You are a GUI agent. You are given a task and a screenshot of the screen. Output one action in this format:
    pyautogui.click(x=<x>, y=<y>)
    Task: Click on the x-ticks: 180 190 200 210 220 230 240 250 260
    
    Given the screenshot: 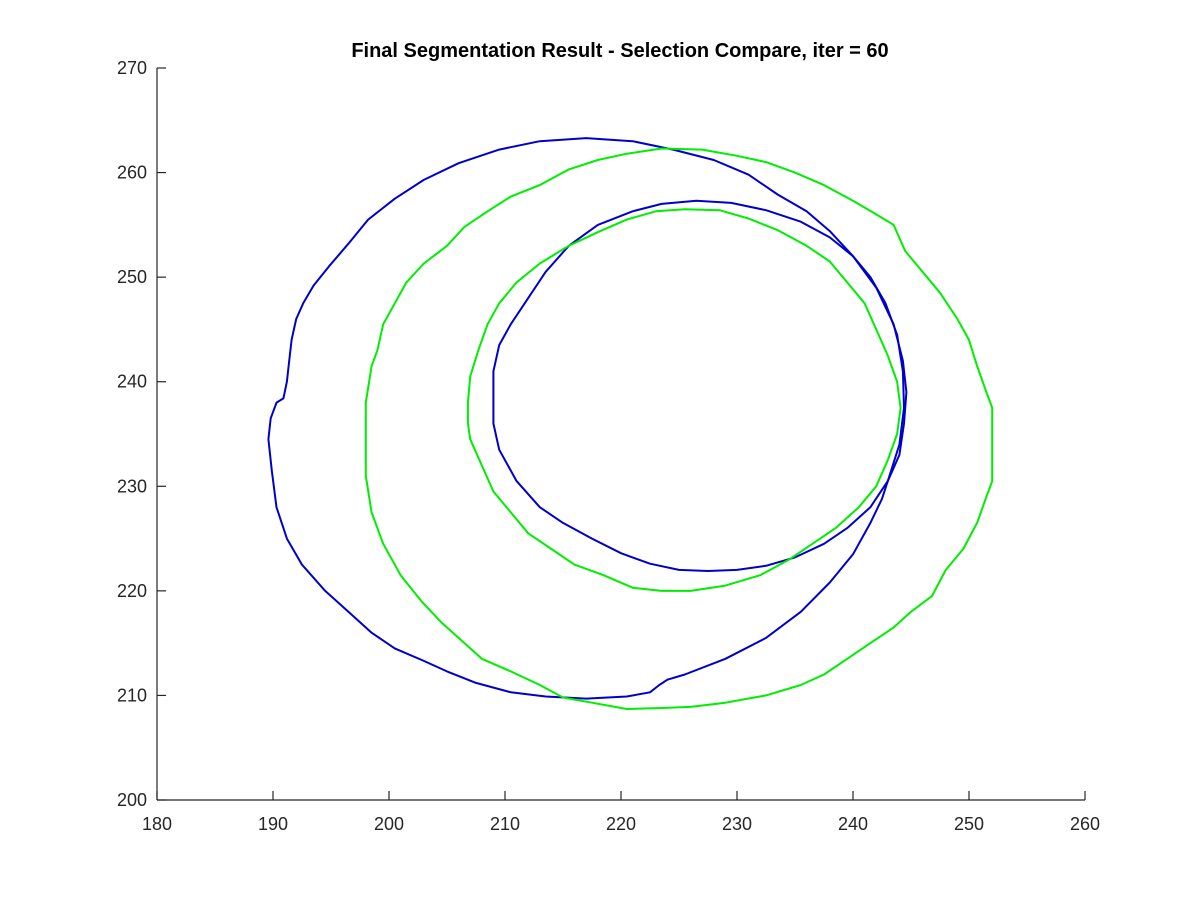 What is the action you would take?
    pyautogui.click(x=621, y=812)
    